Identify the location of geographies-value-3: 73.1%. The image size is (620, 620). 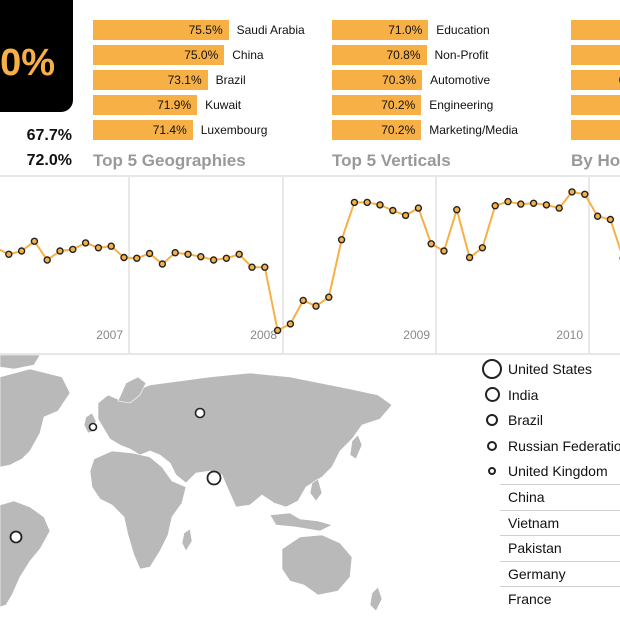
(184, 80).